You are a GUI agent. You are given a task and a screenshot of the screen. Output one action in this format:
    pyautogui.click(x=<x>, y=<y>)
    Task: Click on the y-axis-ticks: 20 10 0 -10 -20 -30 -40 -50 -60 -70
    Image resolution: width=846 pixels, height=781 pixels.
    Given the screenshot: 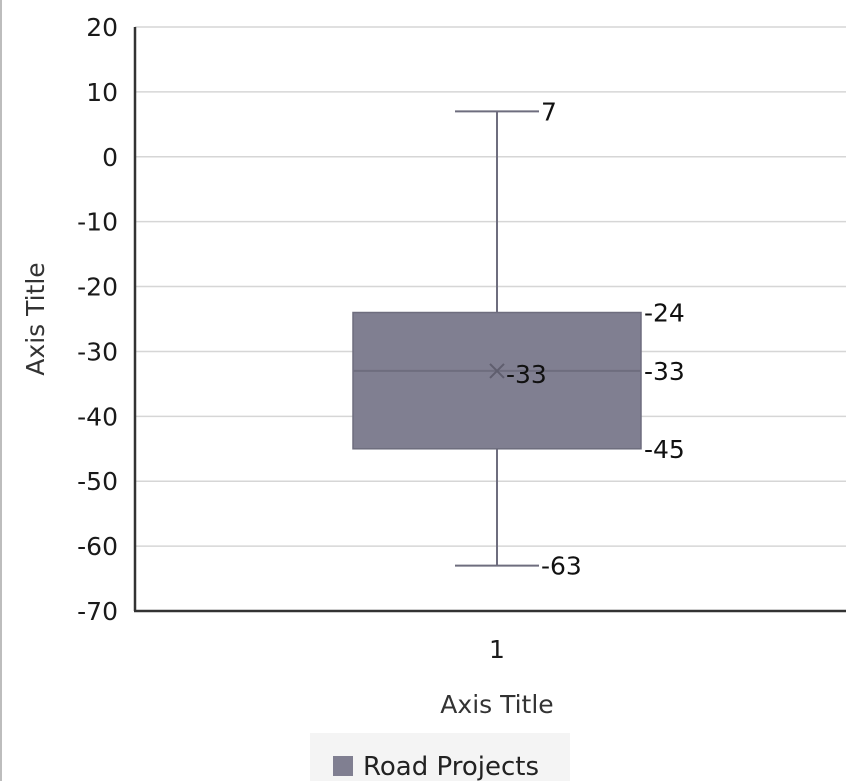 What is the action you would take?
    pyautogui.click(x=97, y=319)
    